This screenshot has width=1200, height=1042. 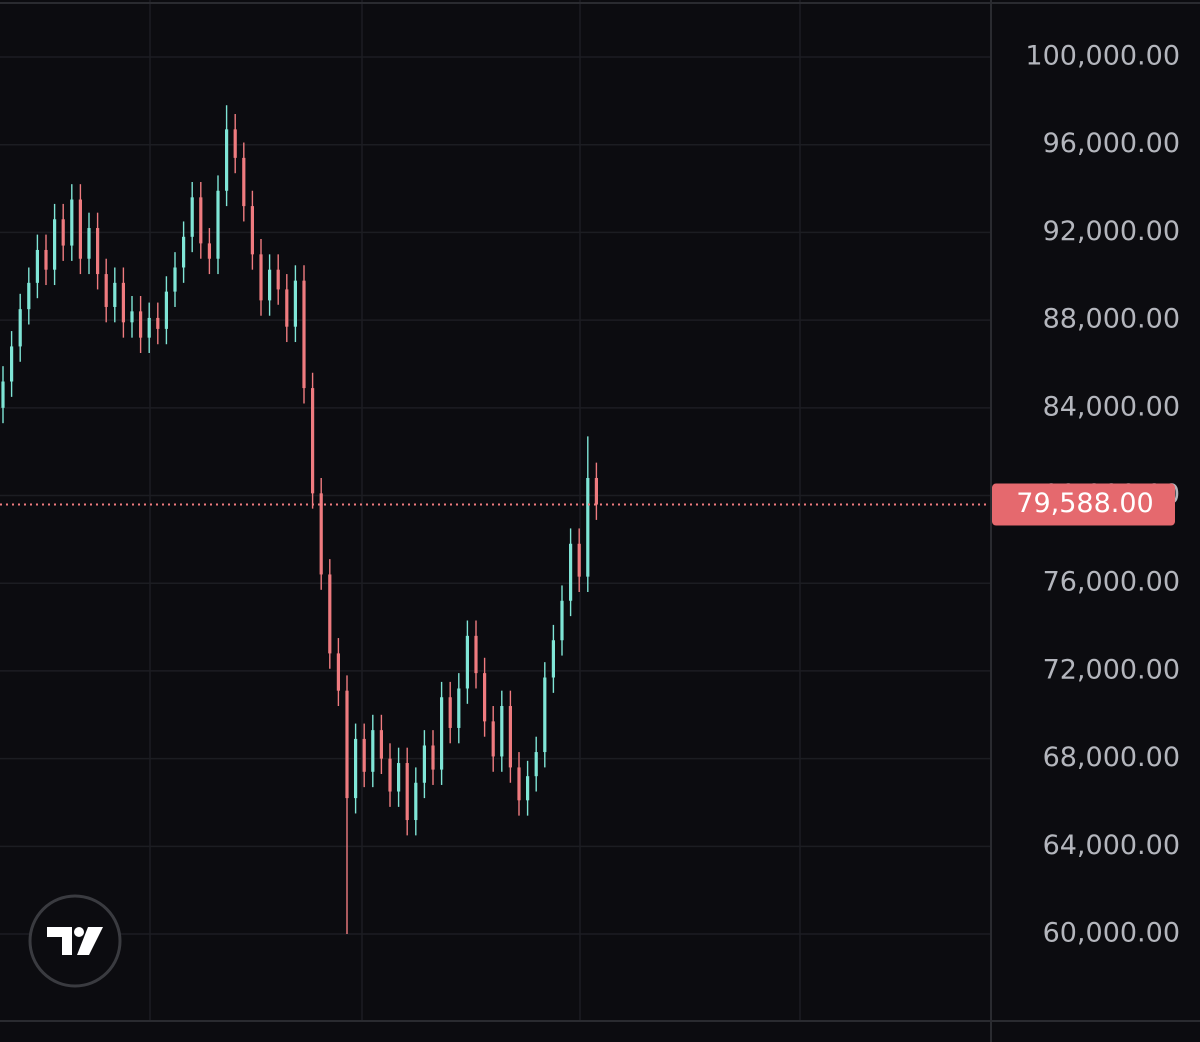 What do you see at coordinates (1111, 933) in the screenshot?
I see `y-tick-label: 60,000.00` at bounding box center [1111, 933].